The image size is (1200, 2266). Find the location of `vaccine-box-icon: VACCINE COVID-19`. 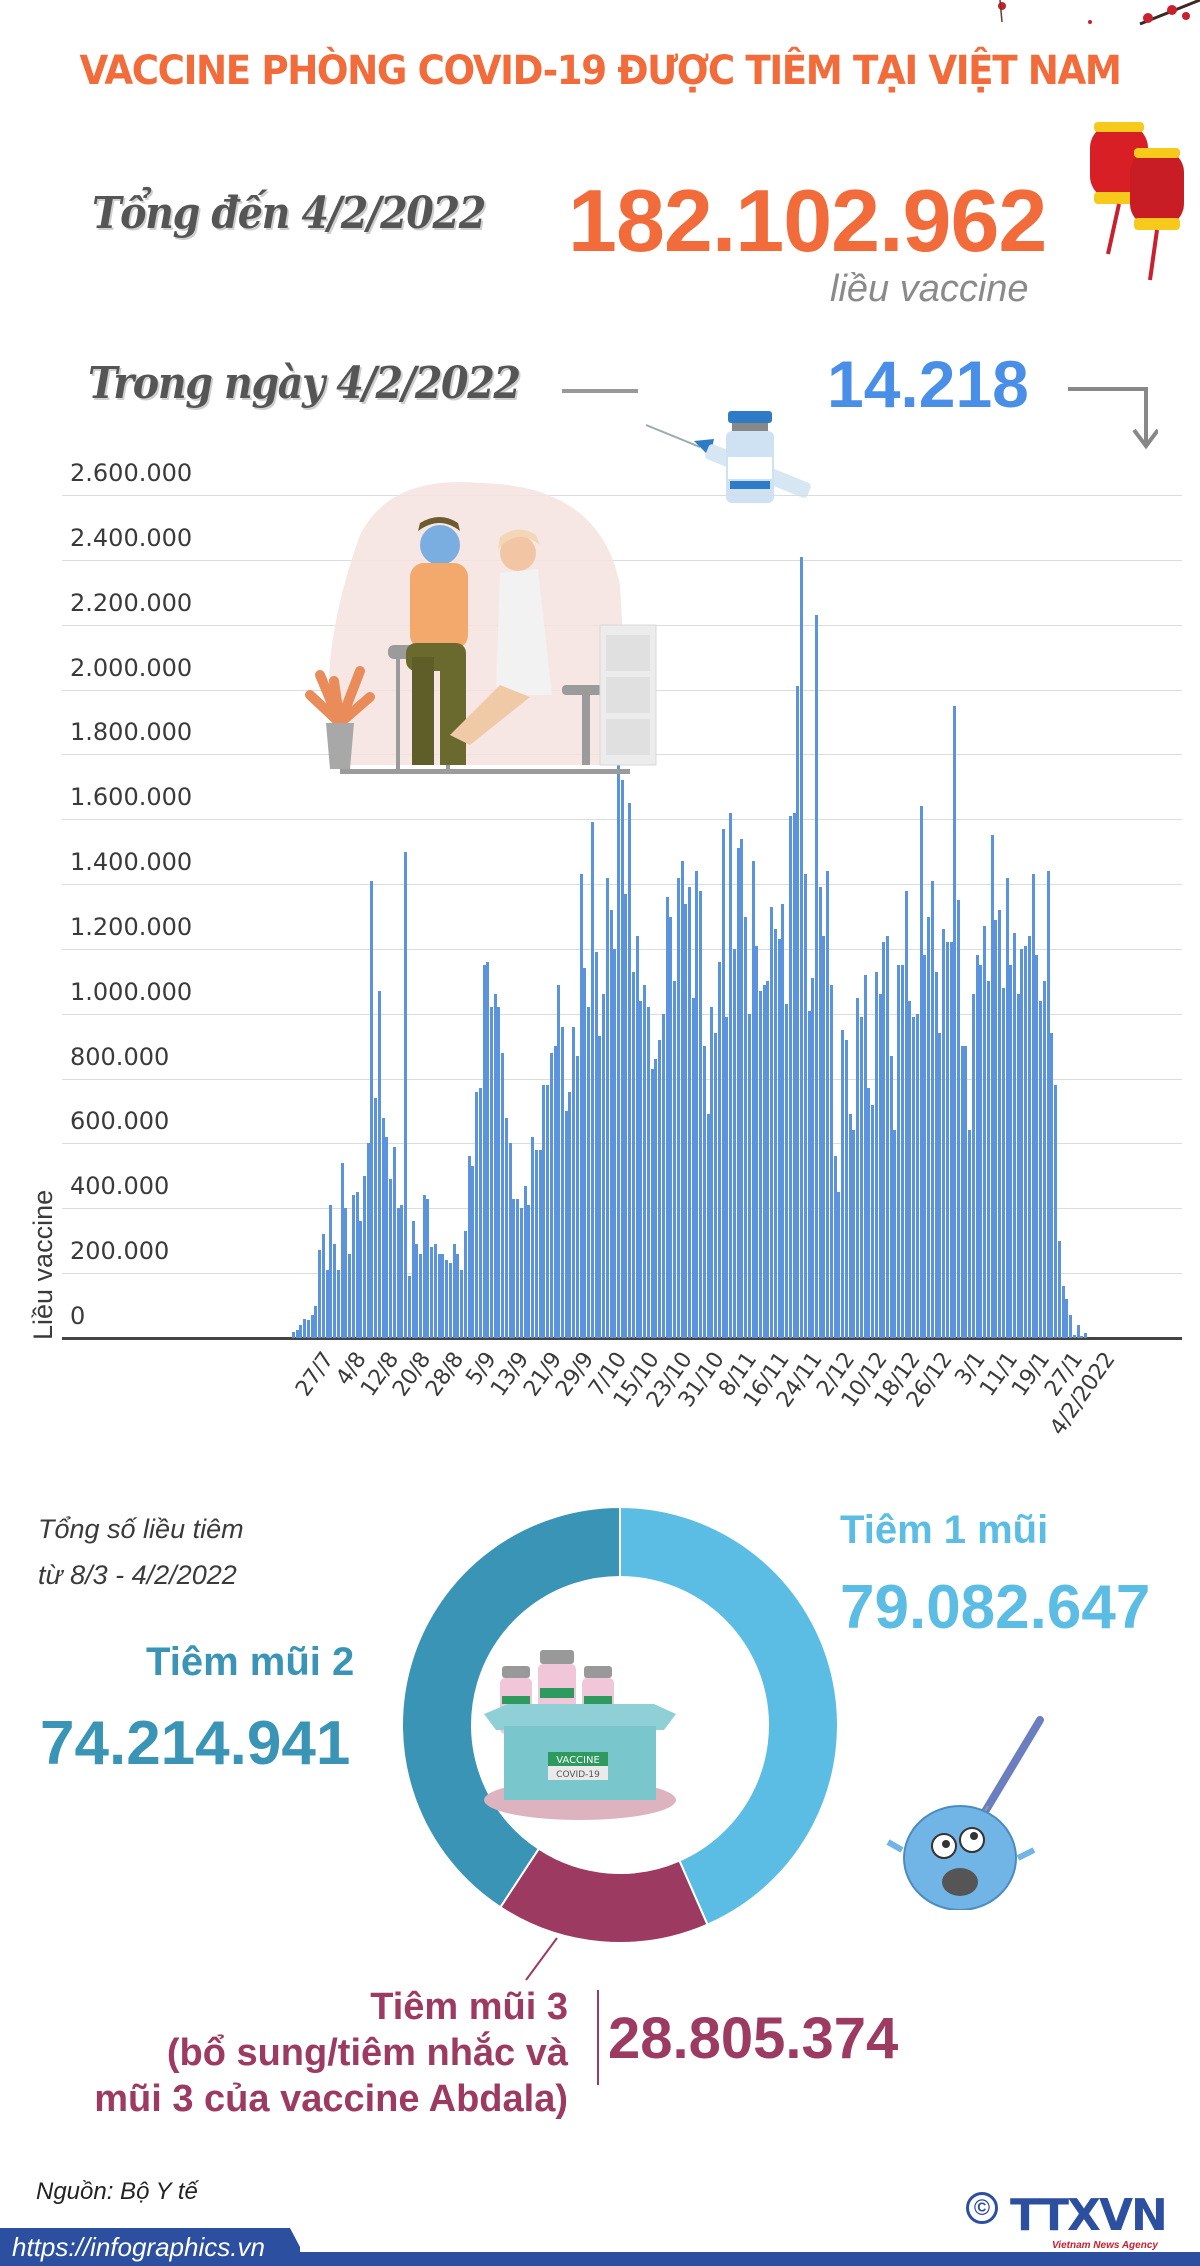

vaccine-box-icon: VACCINE COVID-19 is located at coordinates (580, 1735).